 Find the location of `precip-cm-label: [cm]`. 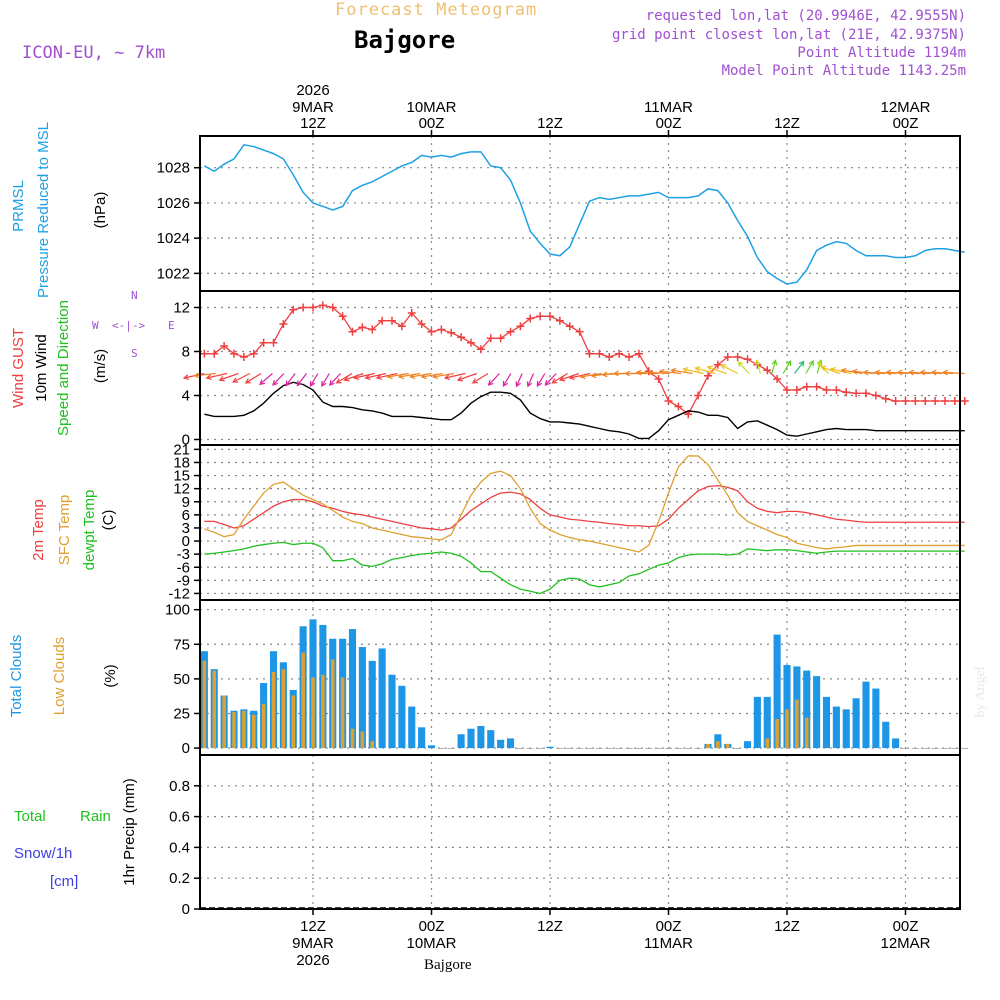

precip-cm-label: [cm] is located at coordinates (64, 881).